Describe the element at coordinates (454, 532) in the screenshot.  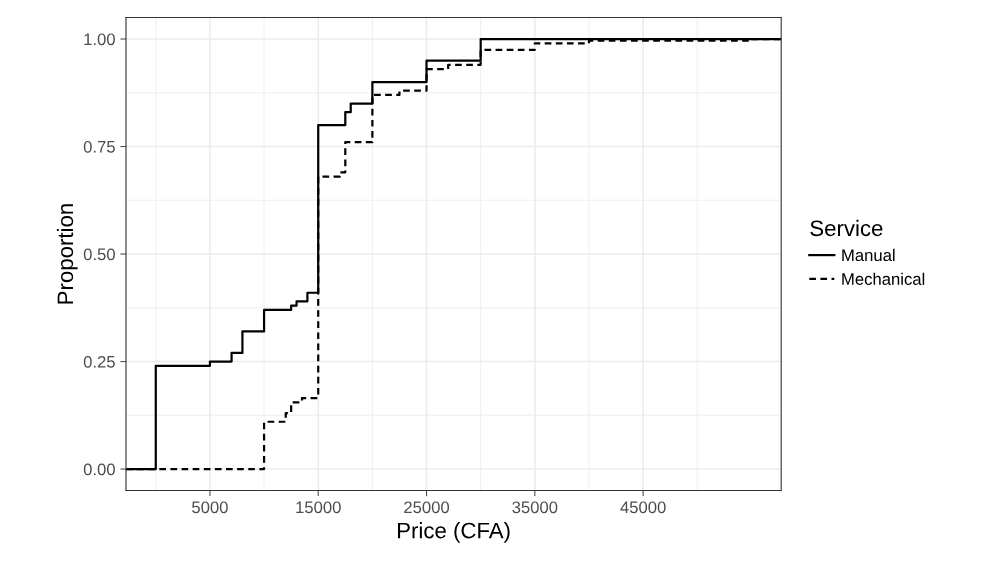
I see `x-axis-title: Price (CFA)` at that location.